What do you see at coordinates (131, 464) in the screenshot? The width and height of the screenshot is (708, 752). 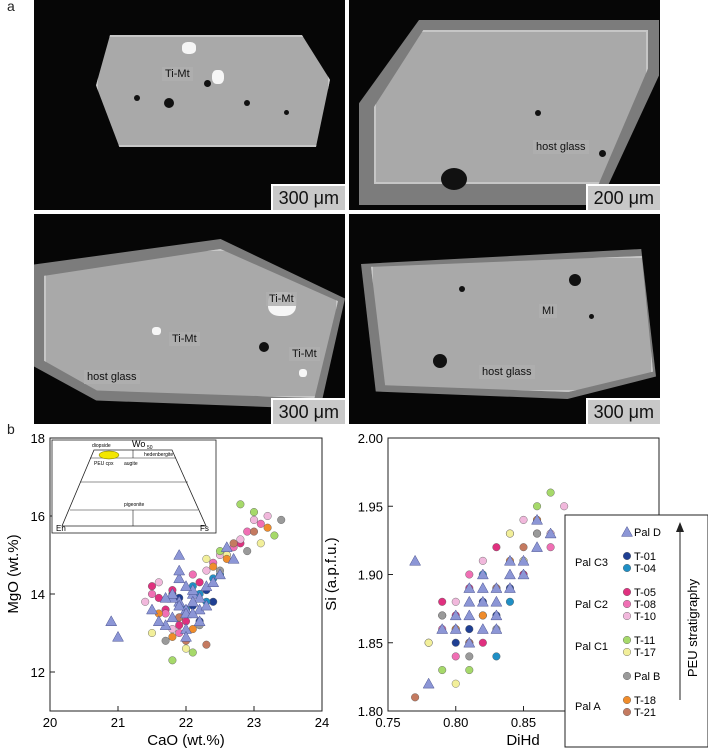 I see `inset-label: augite` at bounding box center [131, 464].